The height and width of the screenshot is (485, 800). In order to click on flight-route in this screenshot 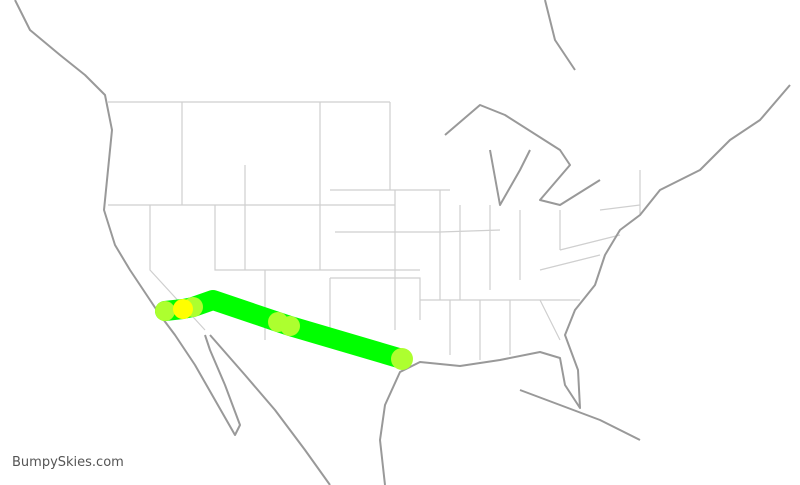, I will do `click(284, 330)`.